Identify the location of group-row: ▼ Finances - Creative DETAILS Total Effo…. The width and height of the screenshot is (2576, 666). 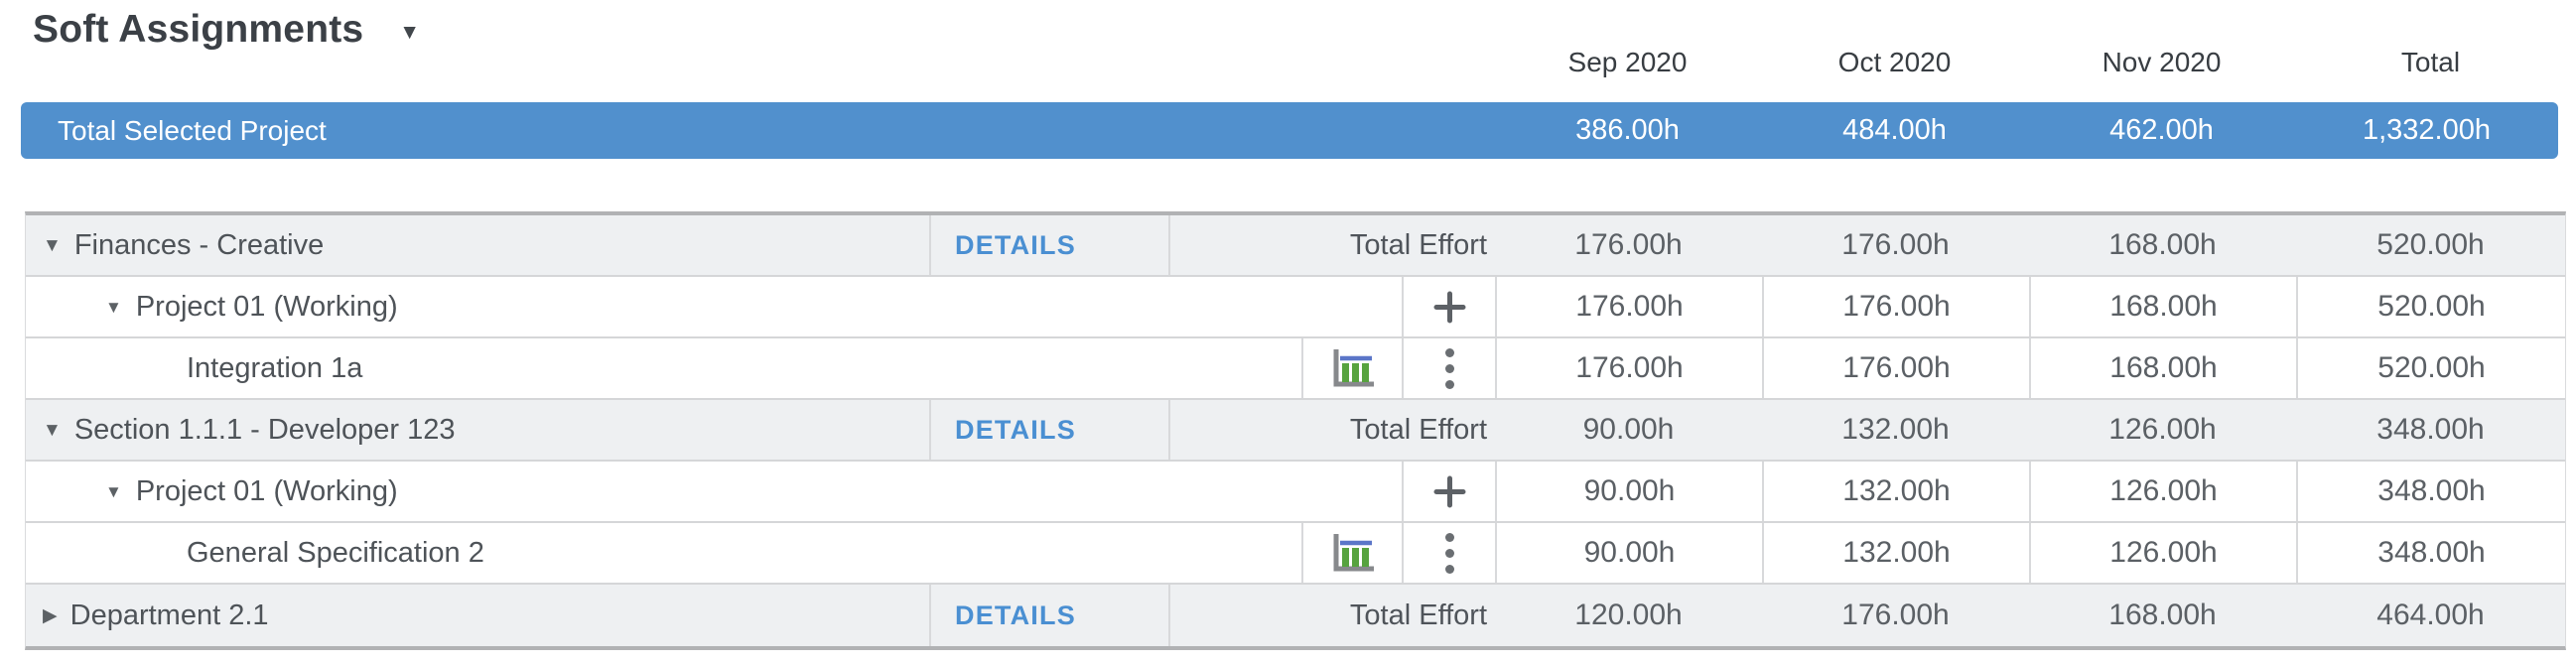
(1295, 246).